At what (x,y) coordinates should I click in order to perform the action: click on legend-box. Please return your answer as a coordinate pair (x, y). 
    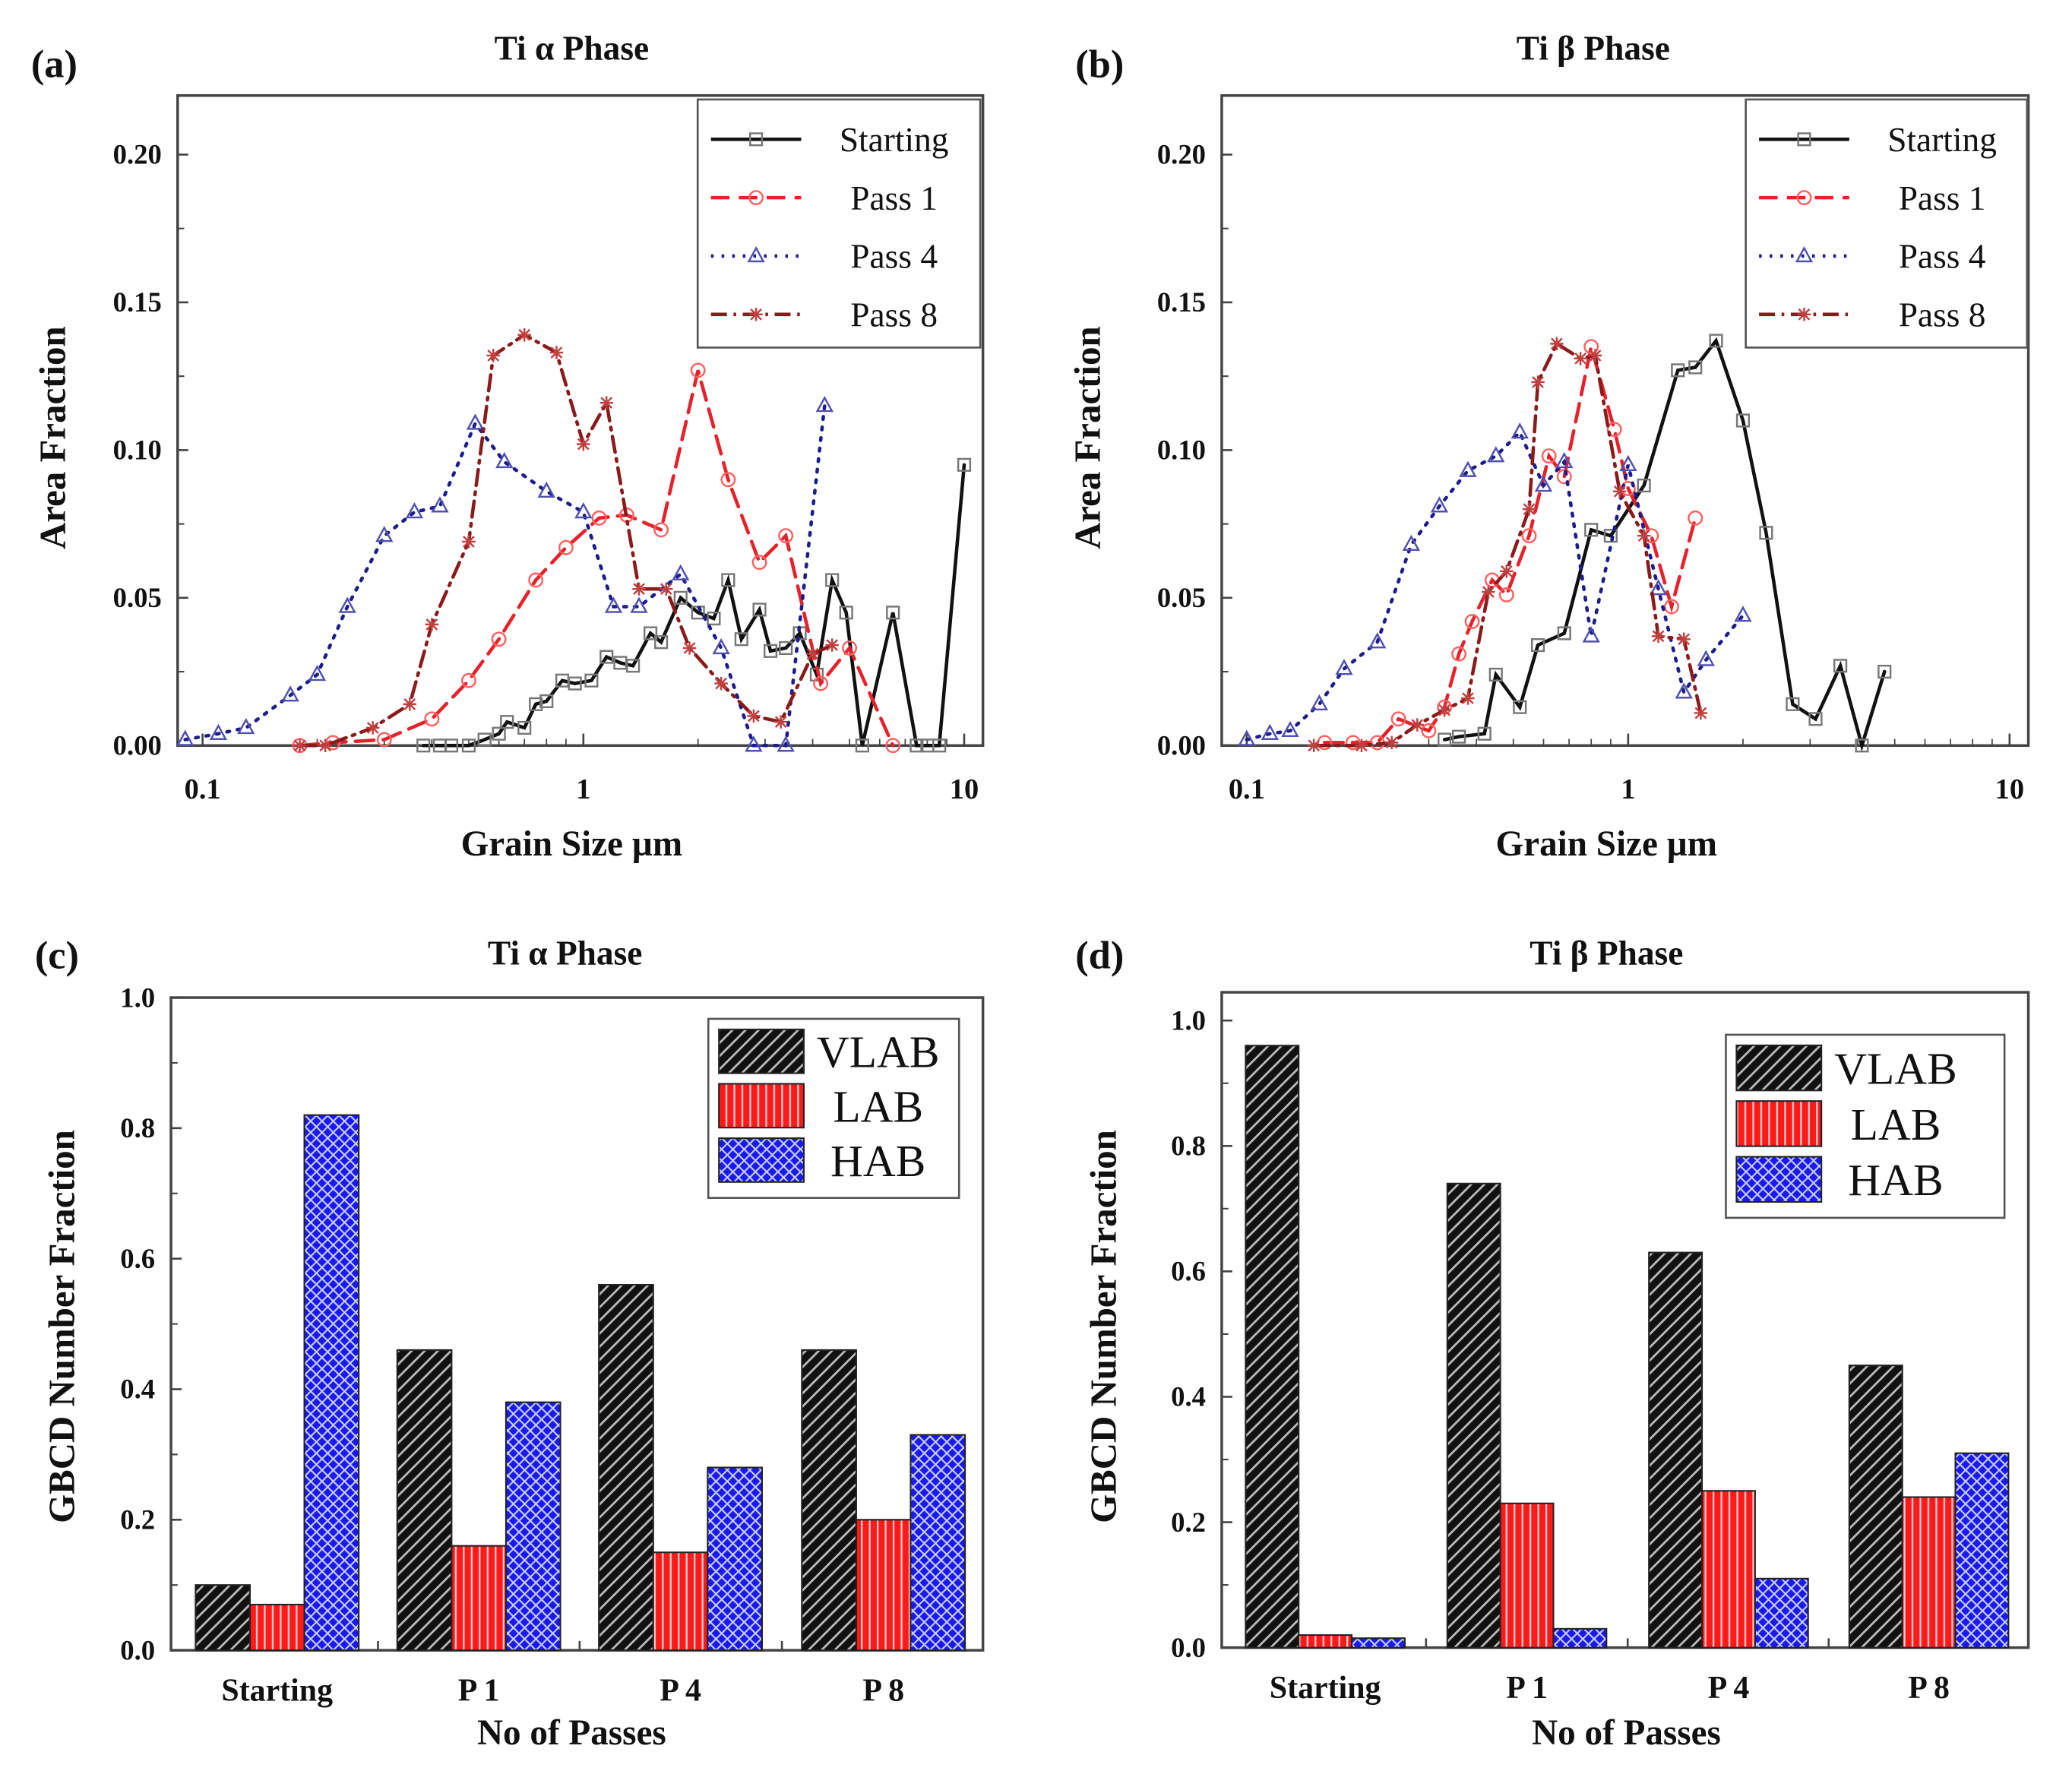
    Looking at the image, I should click on (839, 223).